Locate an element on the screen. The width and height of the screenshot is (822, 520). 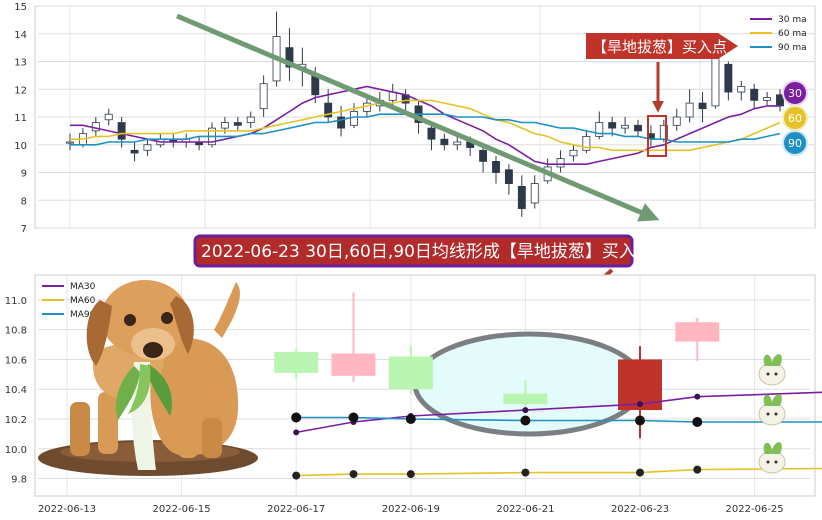
bottom-y-tick-label: 10.2 is located at coordinates (16, 420).